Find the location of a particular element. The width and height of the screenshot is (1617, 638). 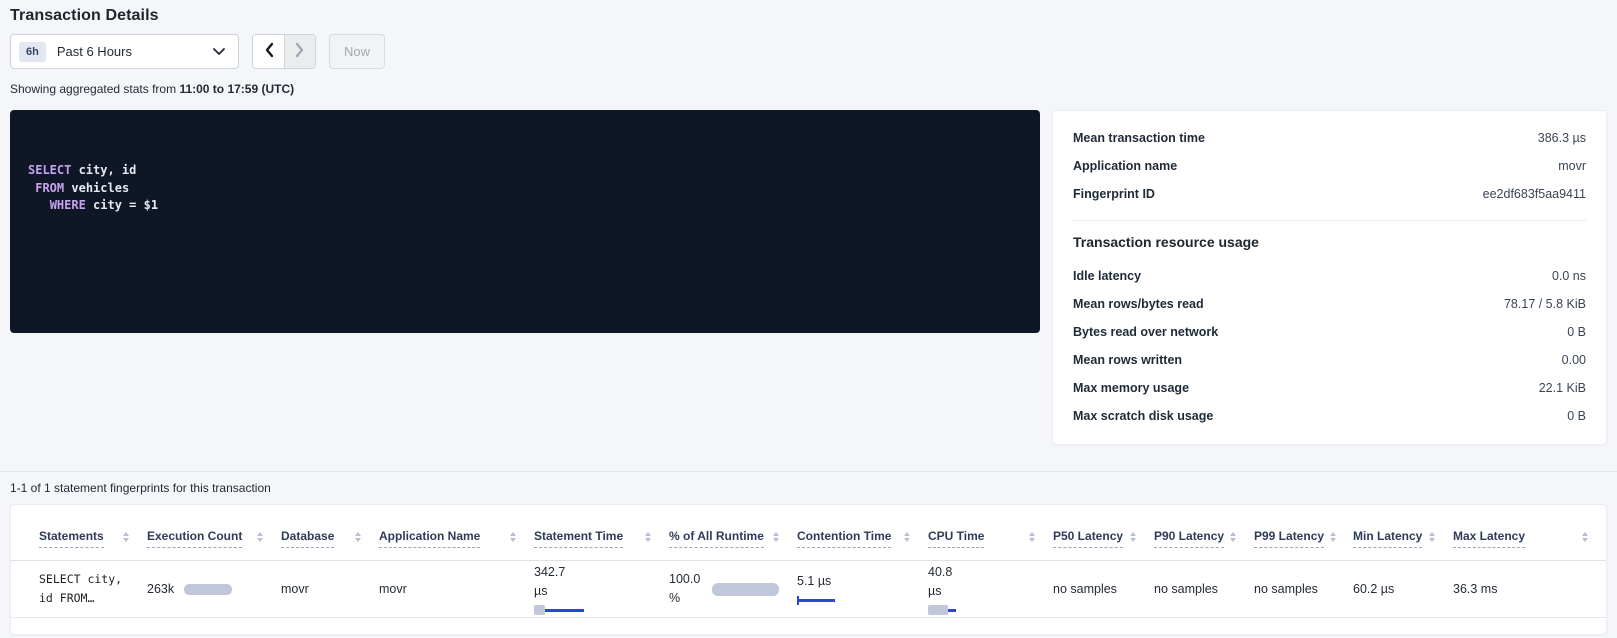

summary-value: 78.17 / 5.8 KiB is located at coordinates (1544, 304).